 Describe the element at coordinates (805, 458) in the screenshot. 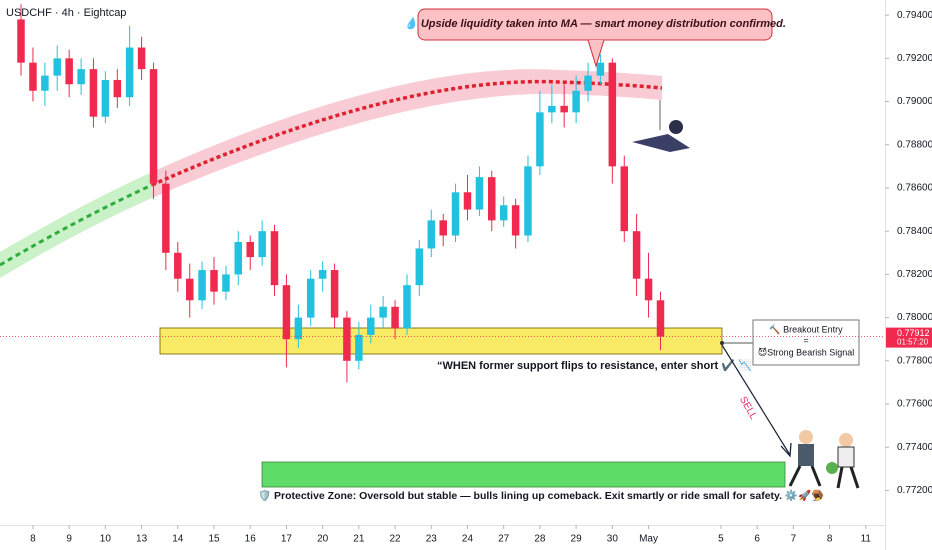

I see `figure-police` at that location.